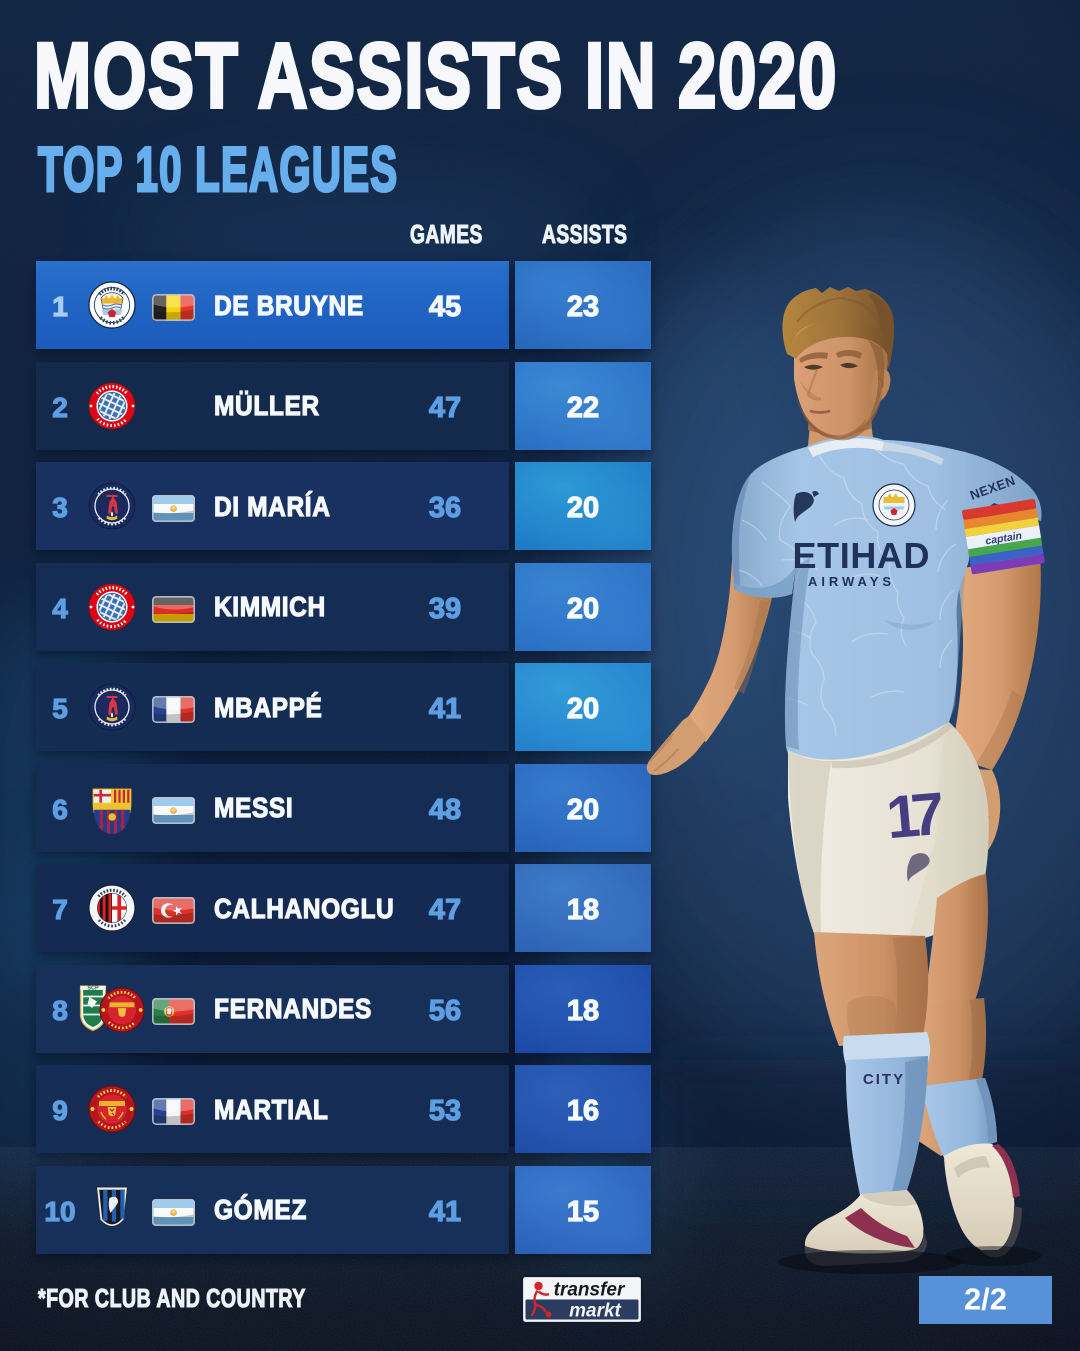  Describe the element at coordinates (852, 581) in the screenshot. I see `svg-text: AIRWAYS` at that location.